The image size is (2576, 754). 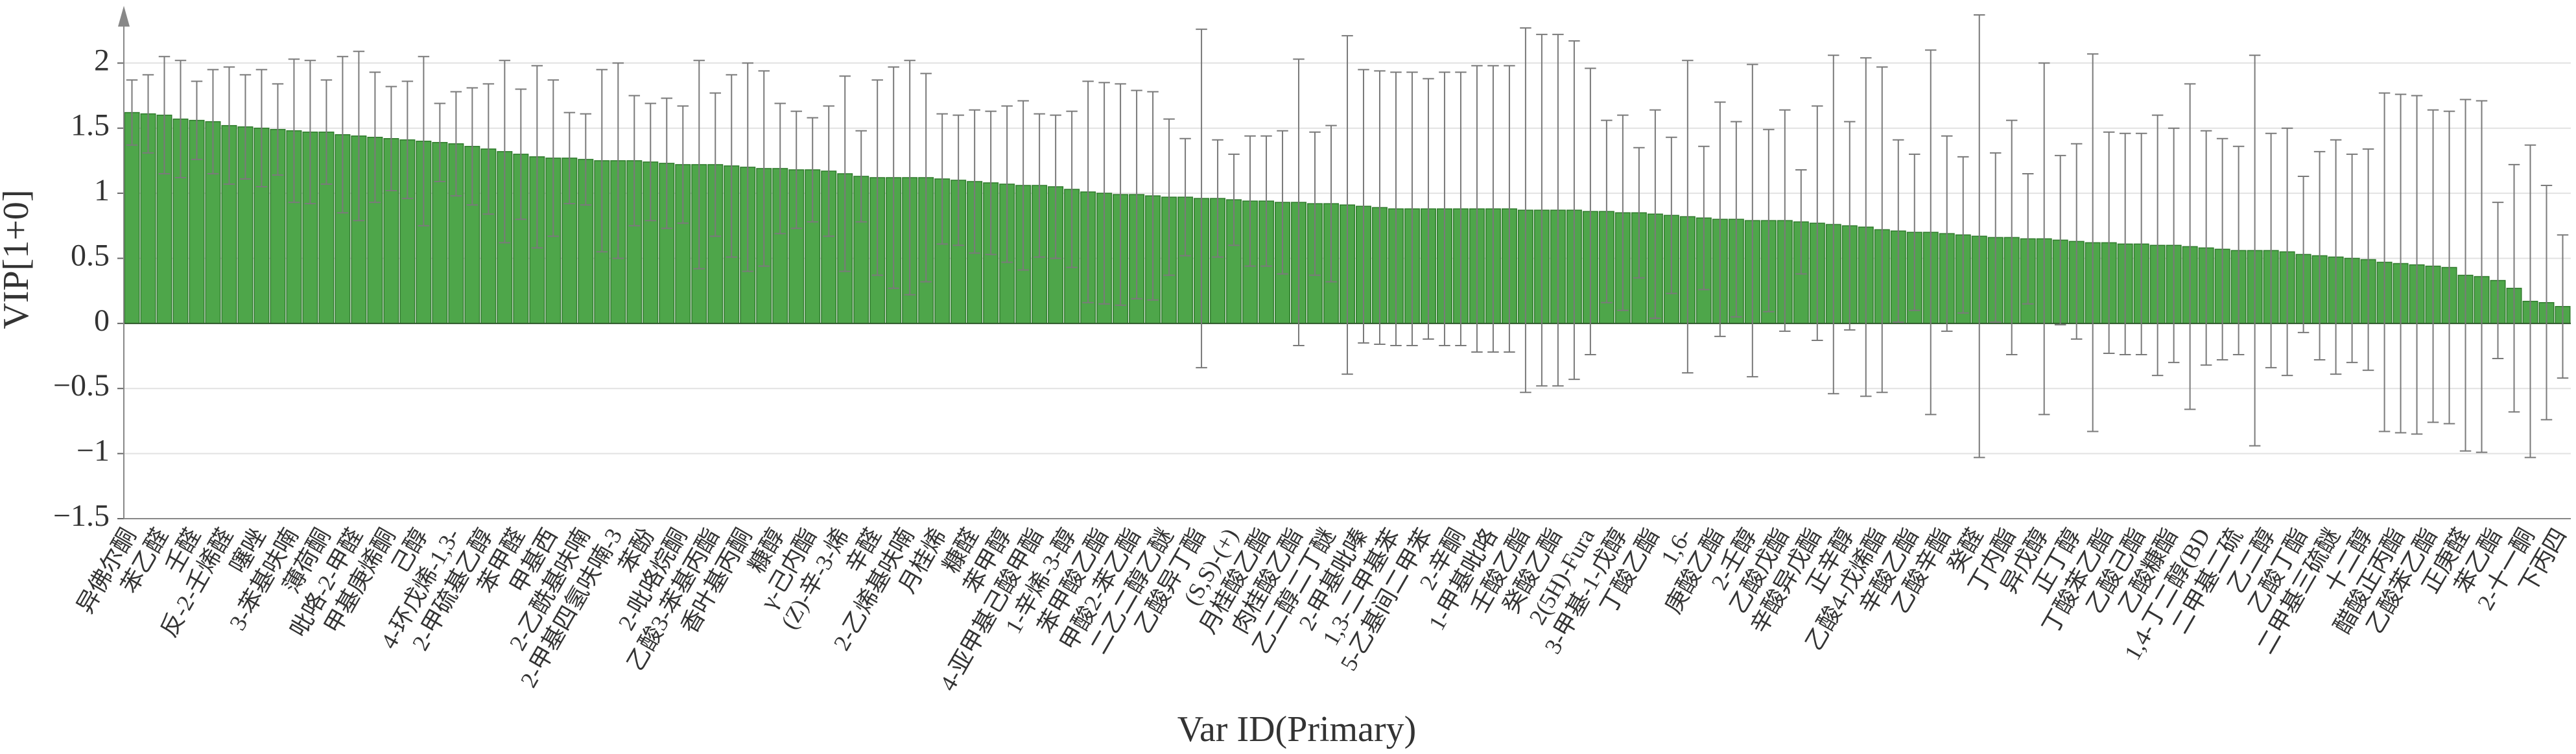 What do you see at coordinates (124, 17) in the screenshot?
I see `y-axis-arrow` at bounding box center [124, 17].